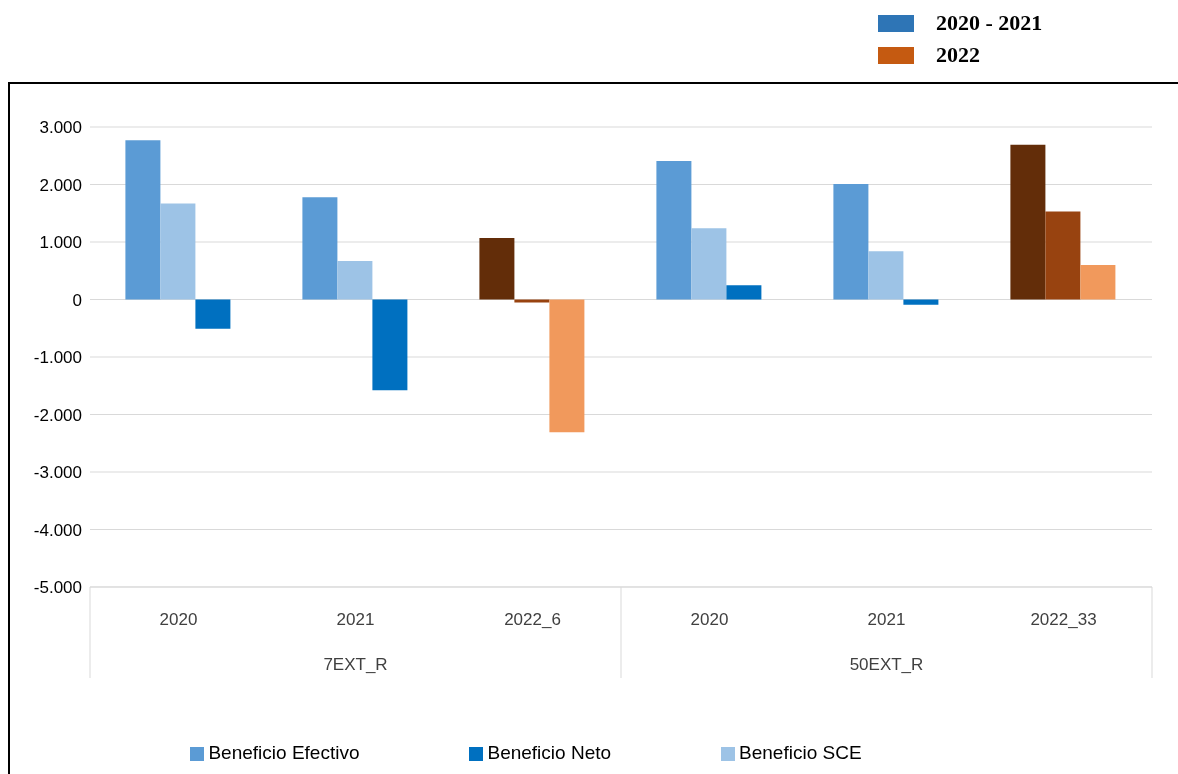 This screenshot has width=1178, height=774. What do you see at coordinates (57, 415) in the screenshot?
I see `y-tick-label: -2.000` at bounding box center [57, 415].